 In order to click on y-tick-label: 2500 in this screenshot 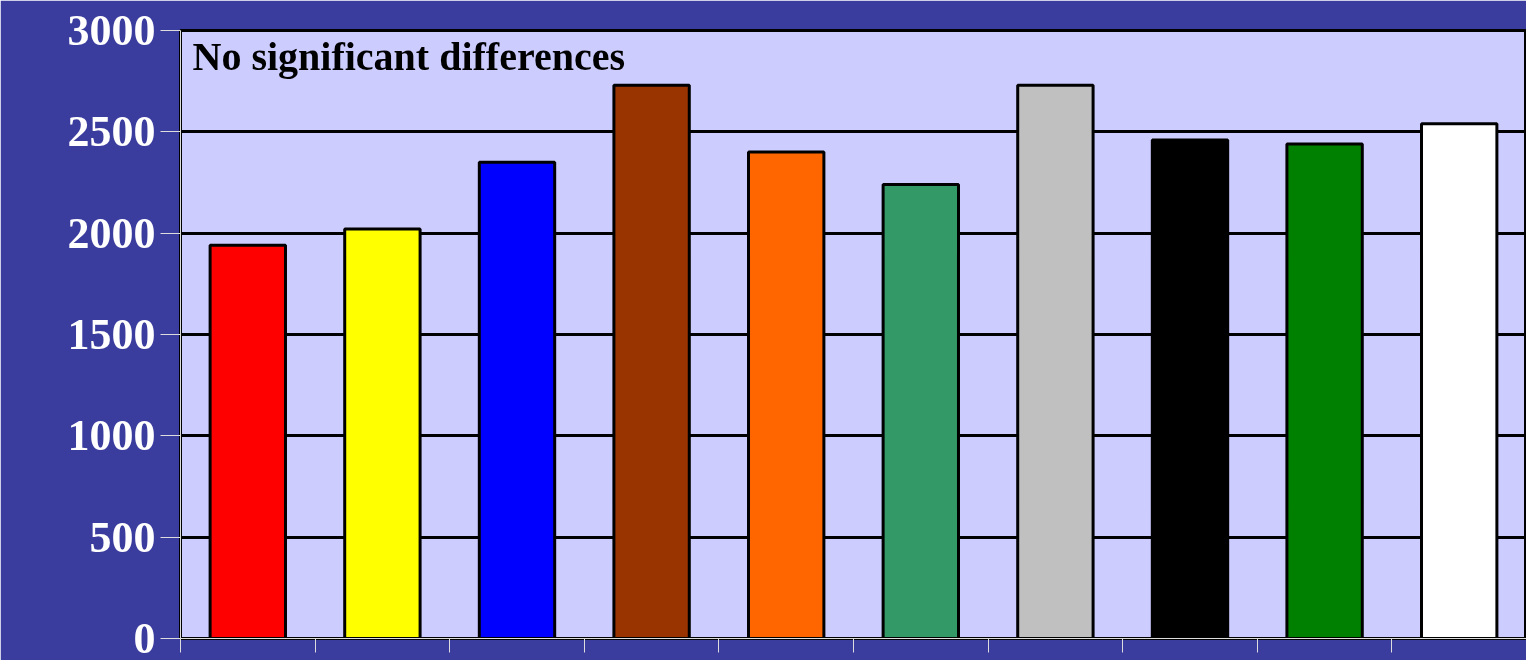, I will do `click(111, 132)`.